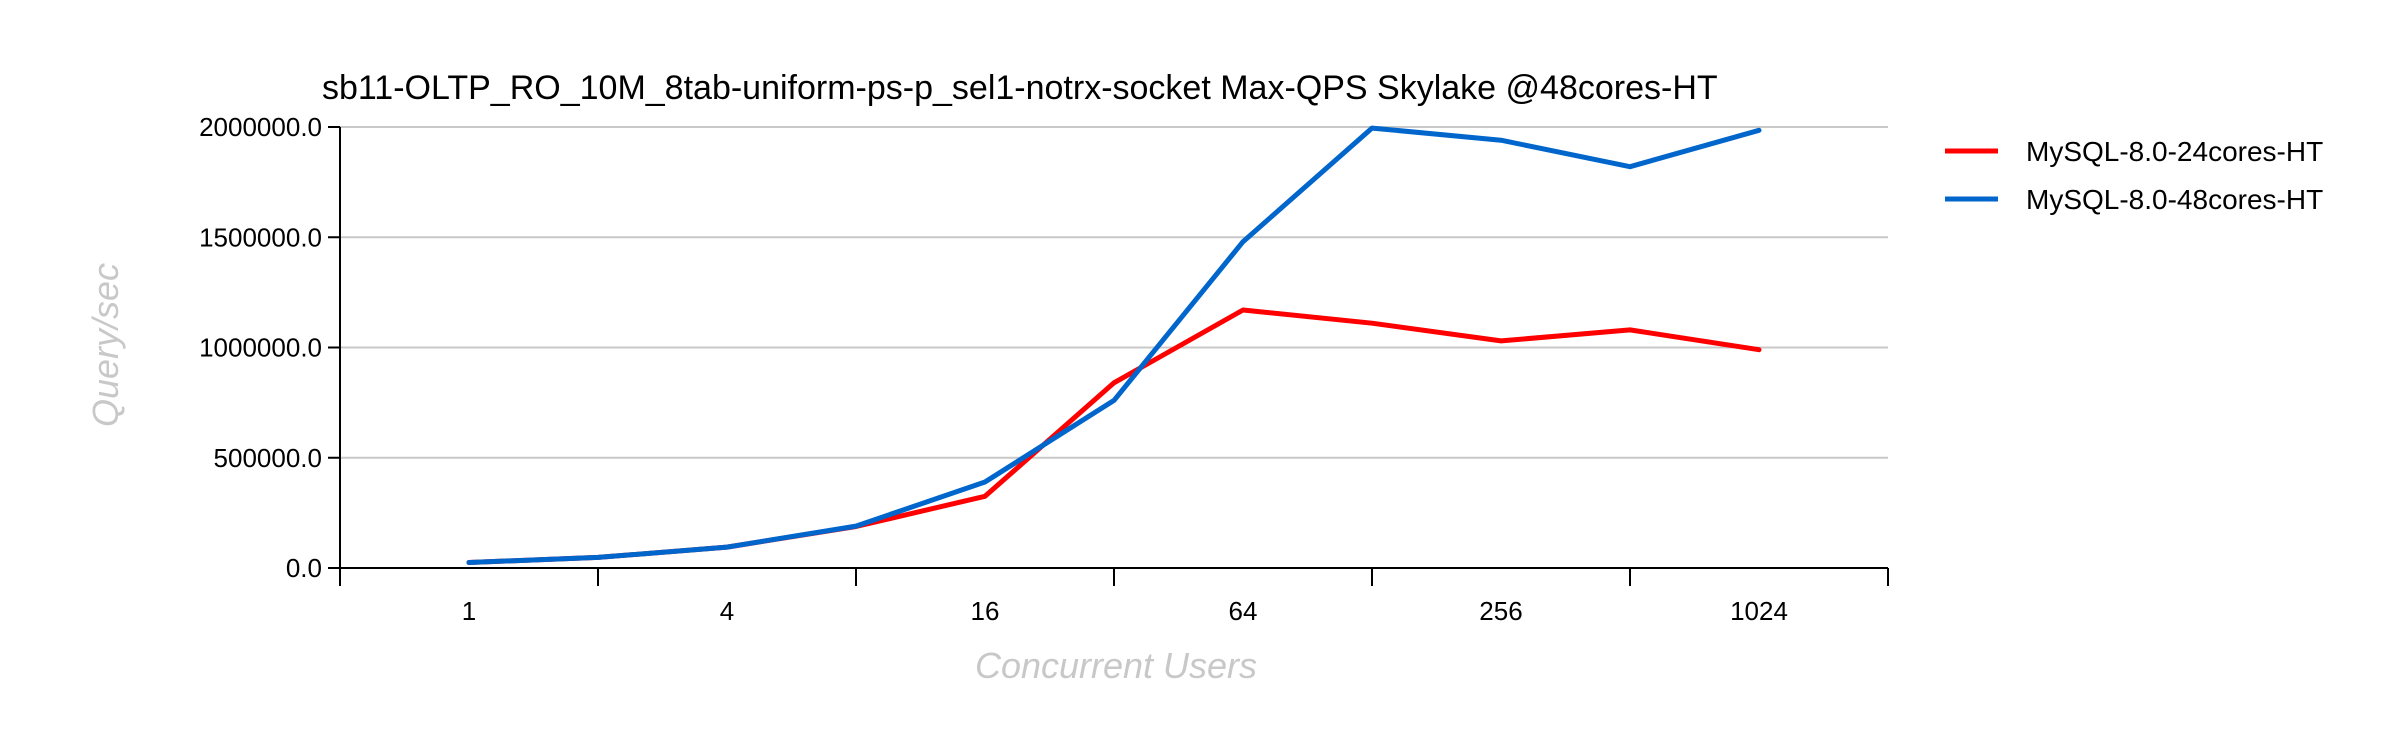  What do you see at coordinates (1116, 665) in the screenshot?
I see `x-axis-title: Concurrent Users` at bounding box center [1116, 665].